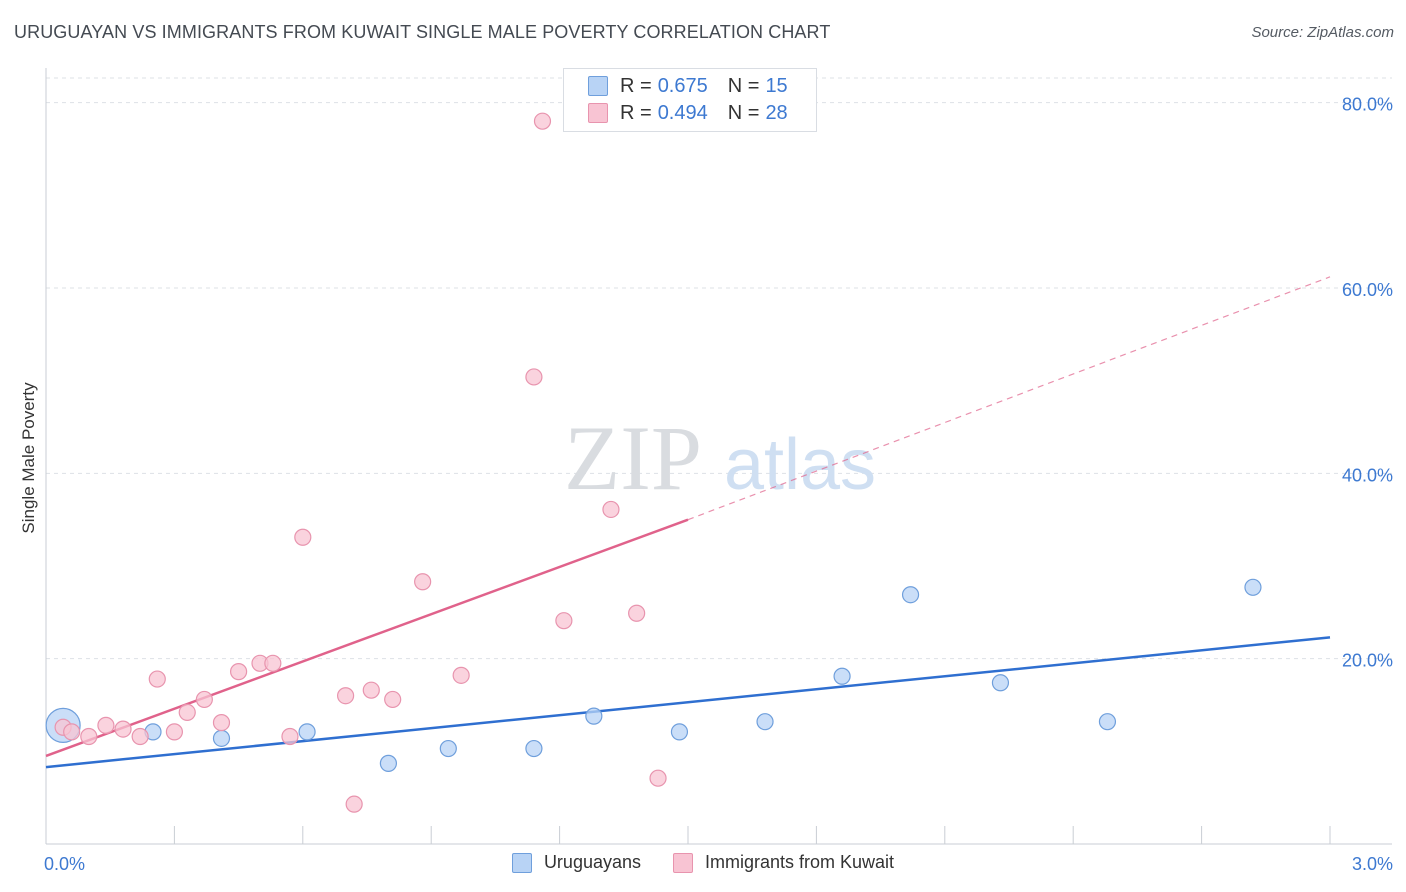 Image resolution: width=1406 pixels, height=892 pixels. I want to click on stats-legend: R = 0.675 N = 15 R = 0.494 N = 28, so click(690, 100).